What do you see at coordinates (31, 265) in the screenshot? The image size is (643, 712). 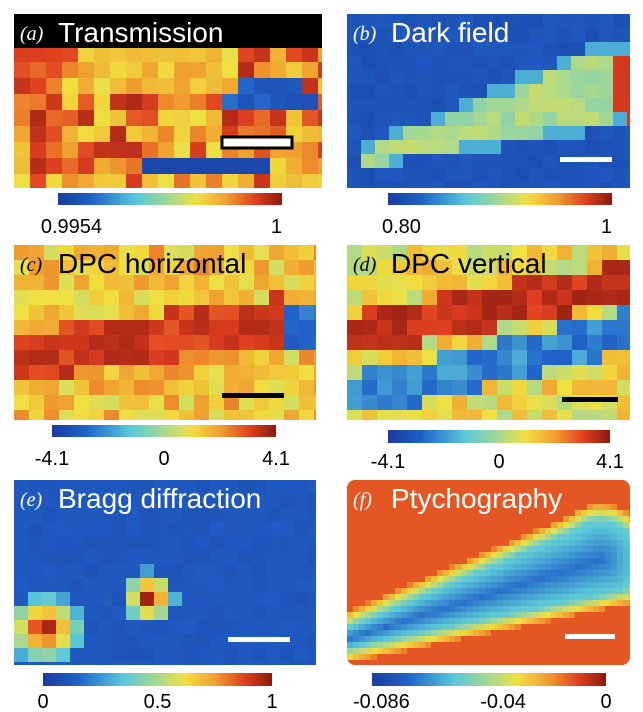 I see `panel-label: (c)` at bounding box center [31, 265].